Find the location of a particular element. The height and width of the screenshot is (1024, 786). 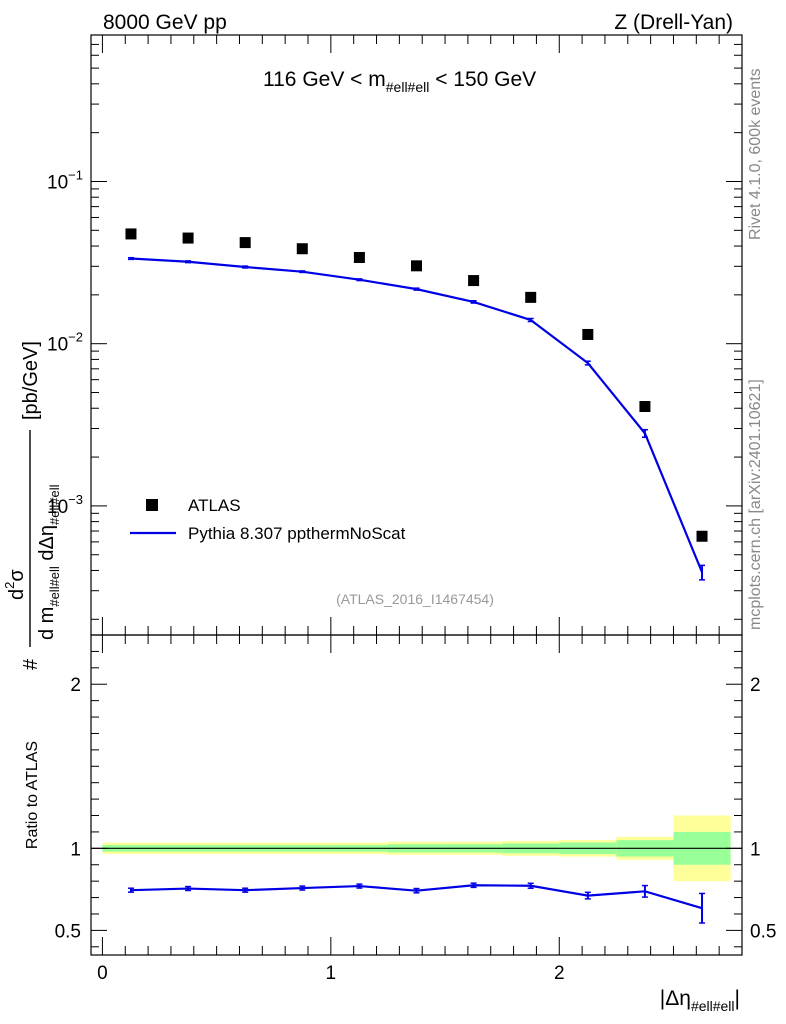

legend: ATLAS Pythia 8.307 ppthermNoScat is located at coordinates (268, 519).